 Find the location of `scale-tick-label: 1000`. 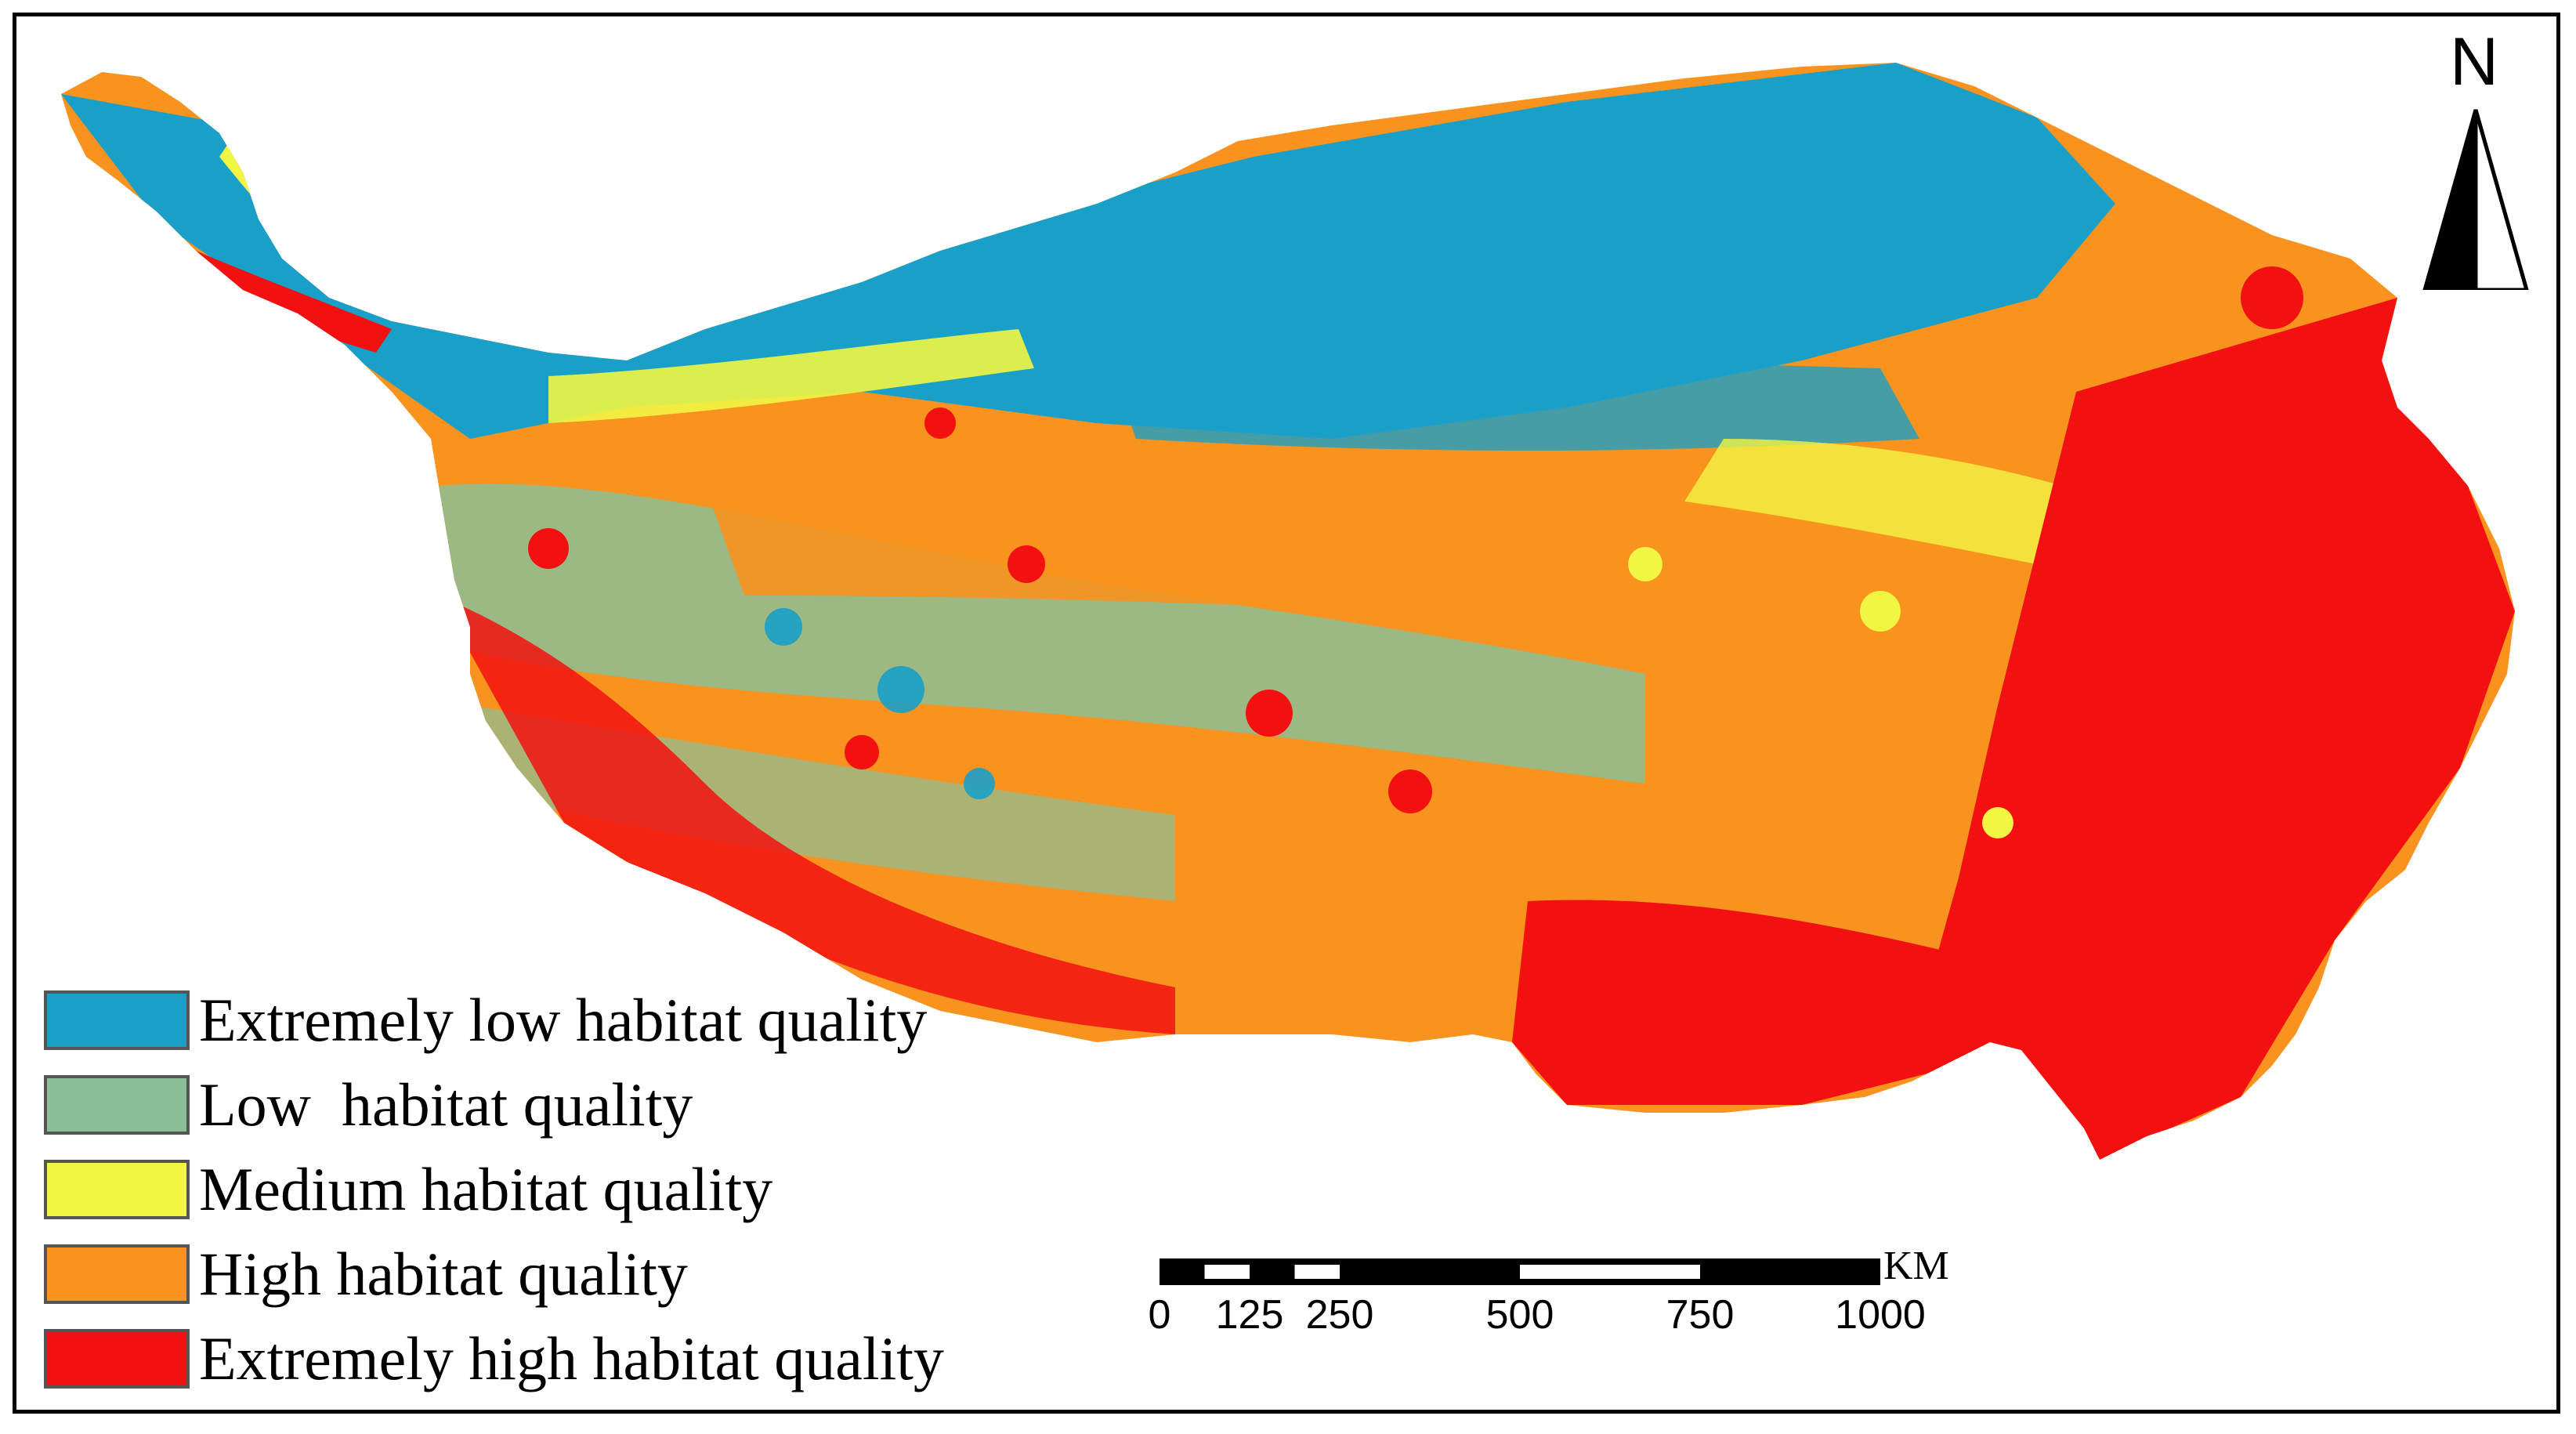

scale-tick-label: 1000 is located at coordinates (1880, 1315).